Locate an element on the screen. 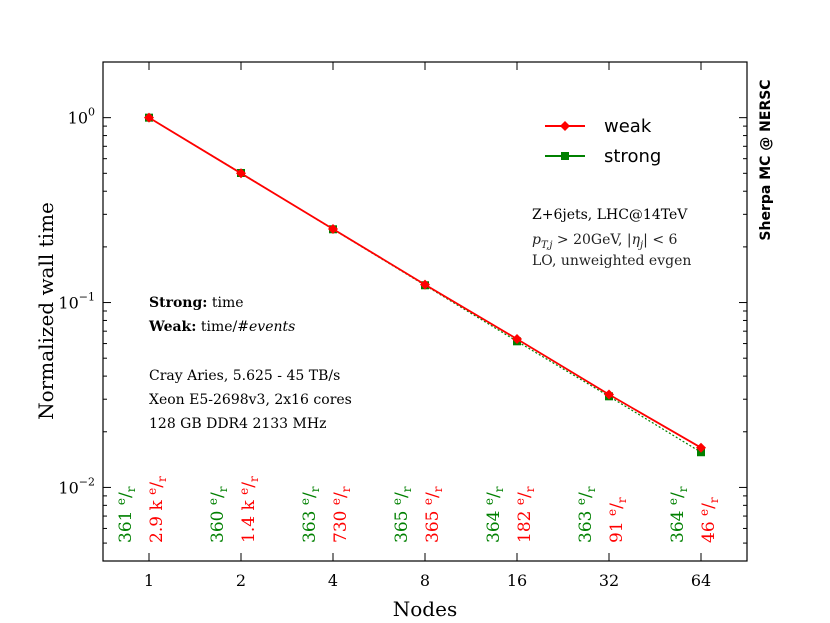 Image resolution: width=830 pixels, height=623 pixels. rate-weak: 91 e/r is located at coordinates (617, 520).